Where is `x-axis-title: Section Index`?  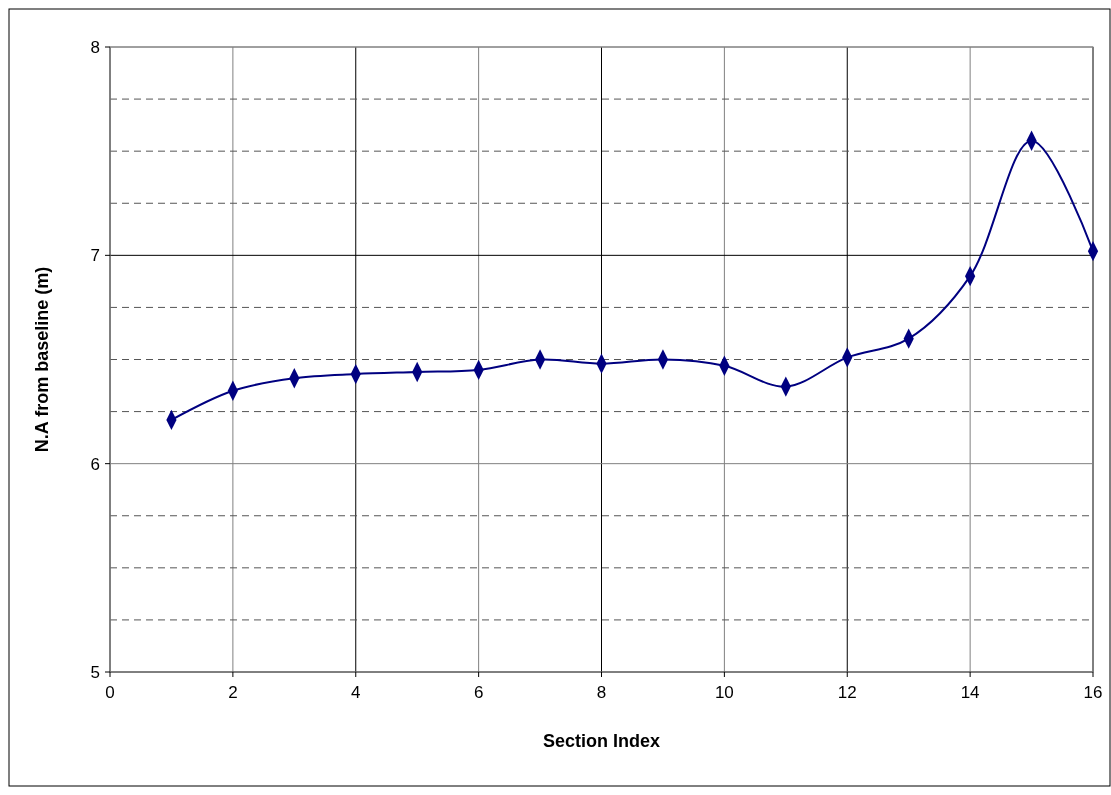 x-axis-title: Section Index is located at coordinates (601, 741).